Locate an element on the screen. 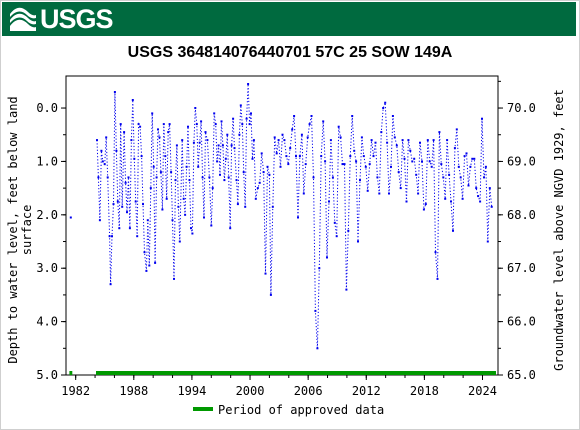  legend: Period of approved data is located at coordinates (288, 410).